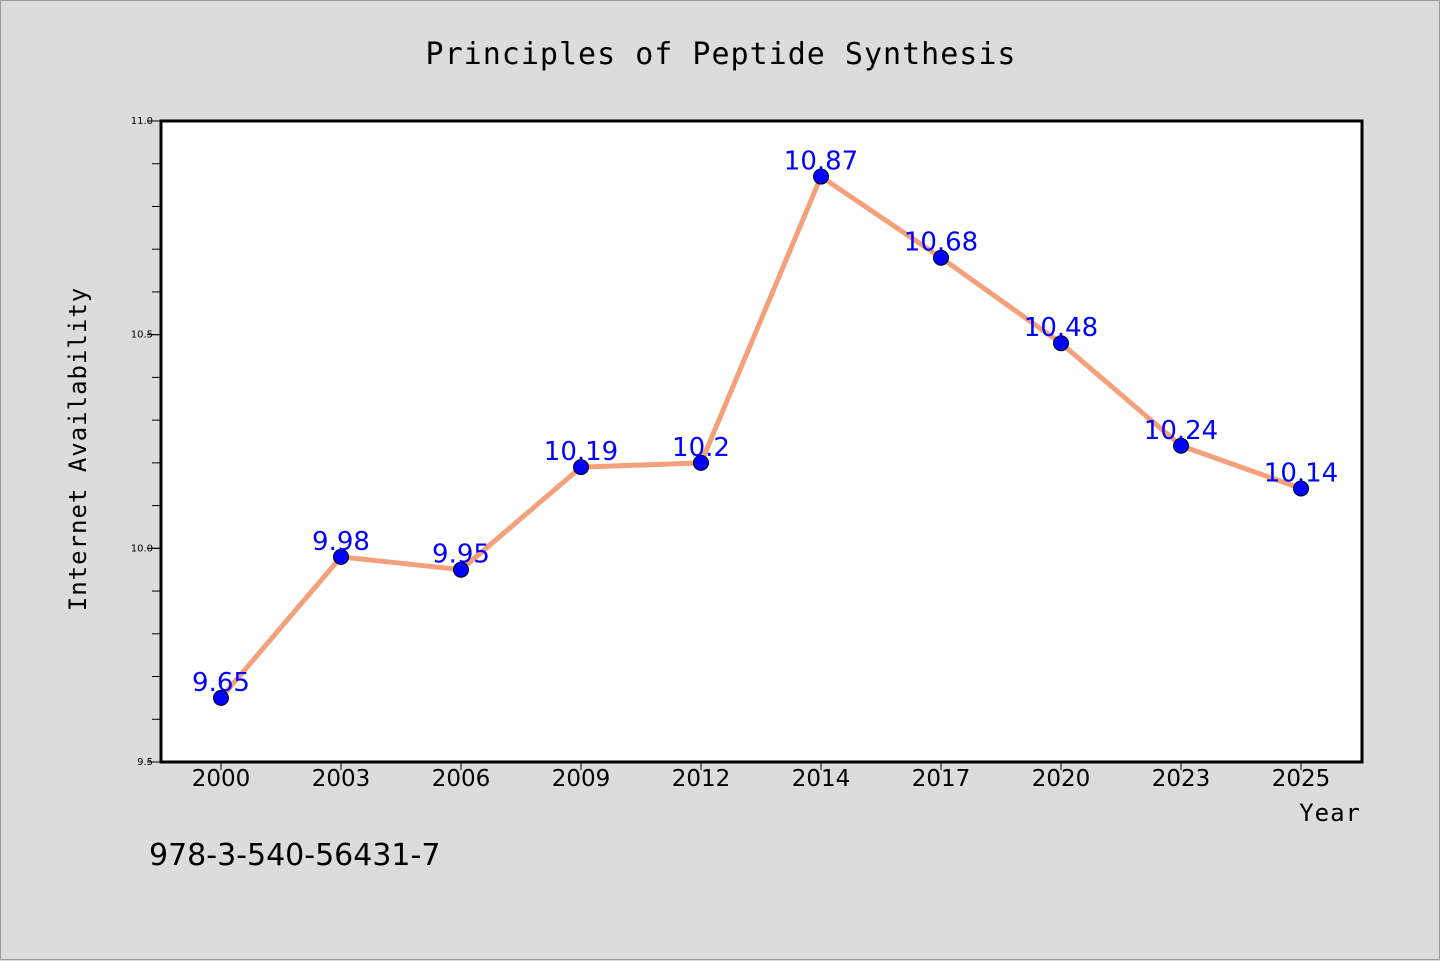 This screenshot has height=961, width=1440. What do you see at coordinates (701, 448) in the screenshot?
I see `data-label: 10.2` at bounding box center [701, 448].